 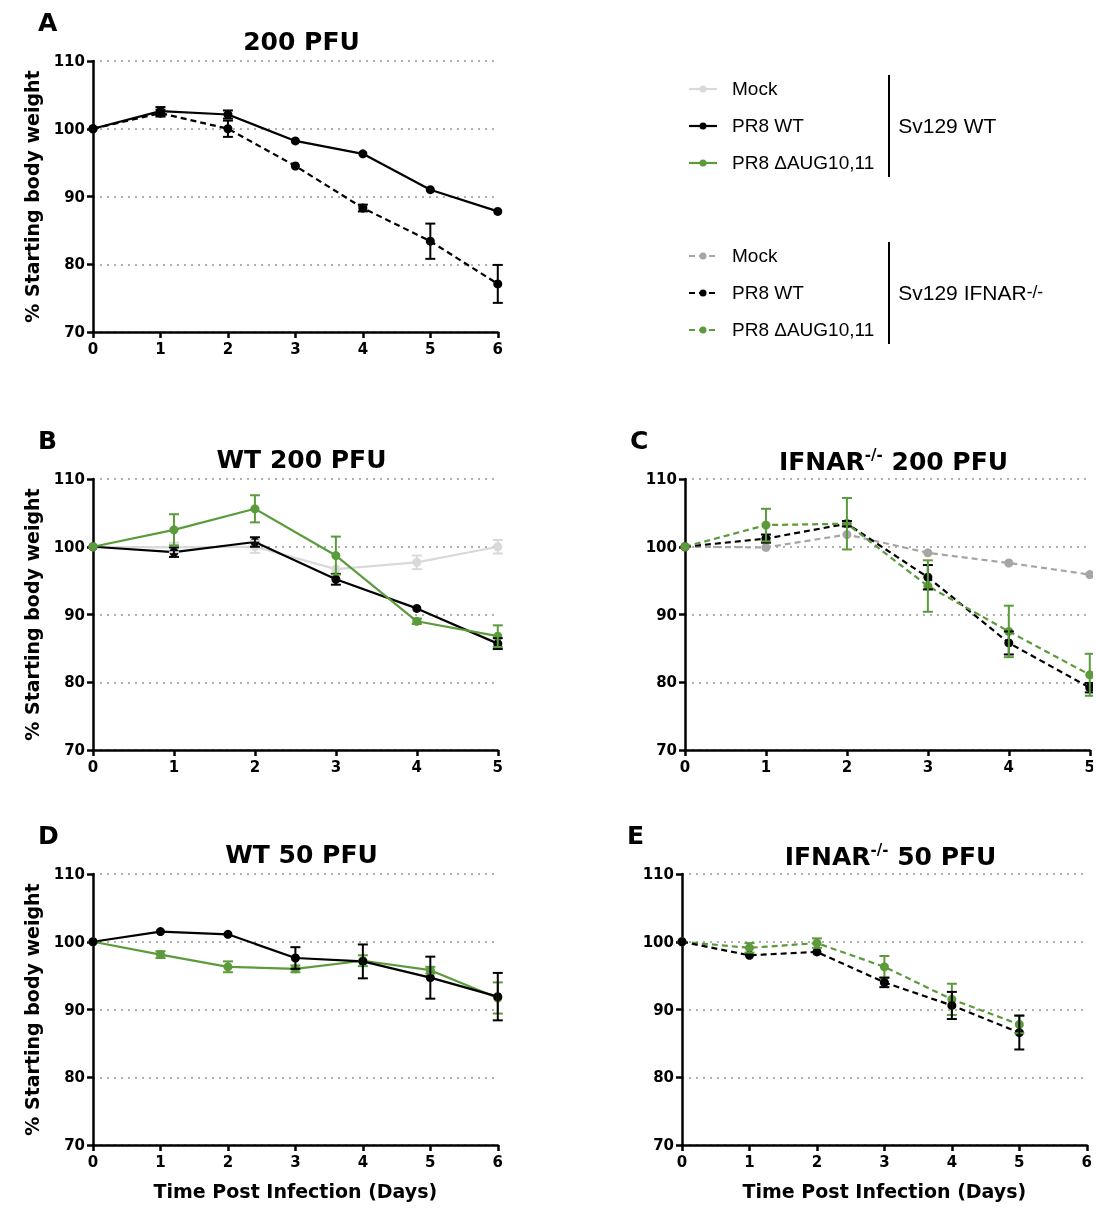 I want to click on text: C, so click(x=639, y=440).